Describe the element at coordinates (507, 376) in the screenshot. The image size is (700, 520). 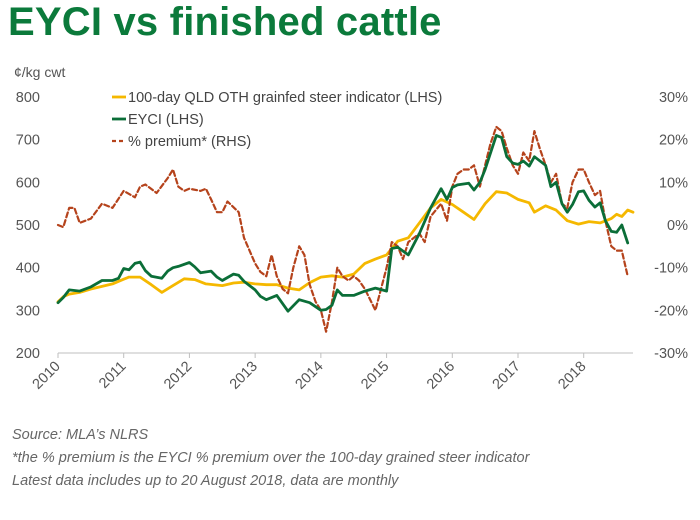
I see `x-tick-label: 2017` at that location.